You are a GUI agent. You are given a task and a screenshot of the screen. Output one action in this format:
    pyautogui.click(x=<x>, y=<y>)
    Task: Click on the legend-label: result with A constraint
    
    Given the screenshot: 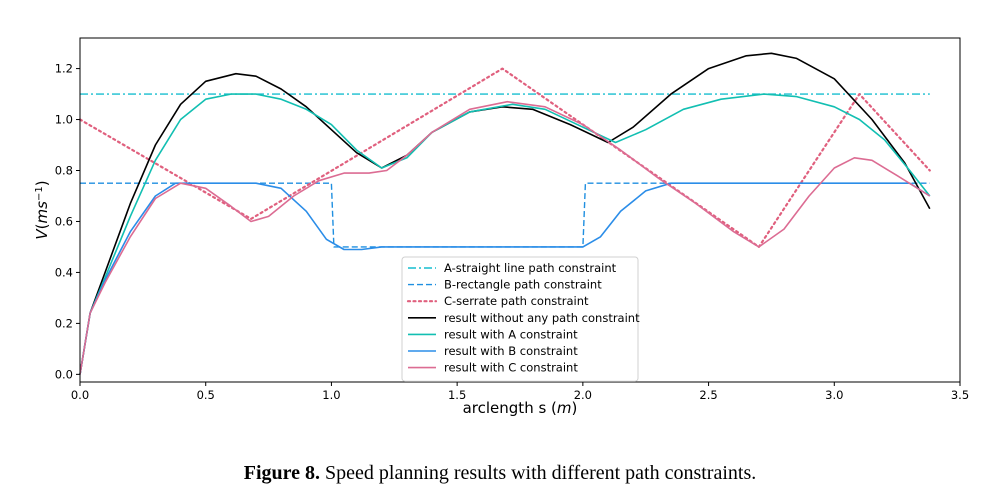 What is the action you would take?
    pyautogui.click(x=511, y=334)
    